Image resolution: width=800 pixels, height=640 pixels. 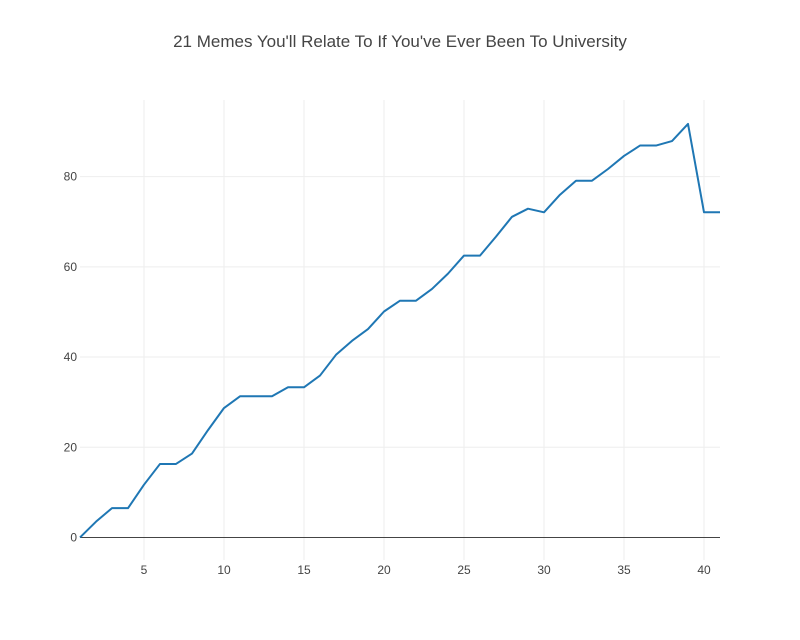 I want to click on x-tick-label: 30, so click(x=544, y=570).